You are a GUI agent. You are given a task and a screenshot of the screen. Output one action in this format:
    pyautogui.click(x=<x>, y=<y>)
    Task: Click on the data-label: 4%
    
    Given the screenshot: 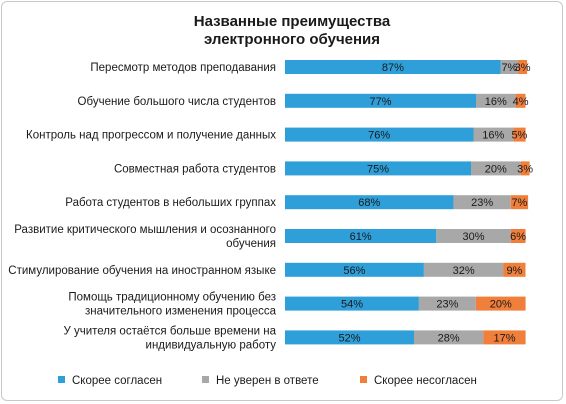 What is the action you would take?
    pyautogui.click(x=521, y=102)
    